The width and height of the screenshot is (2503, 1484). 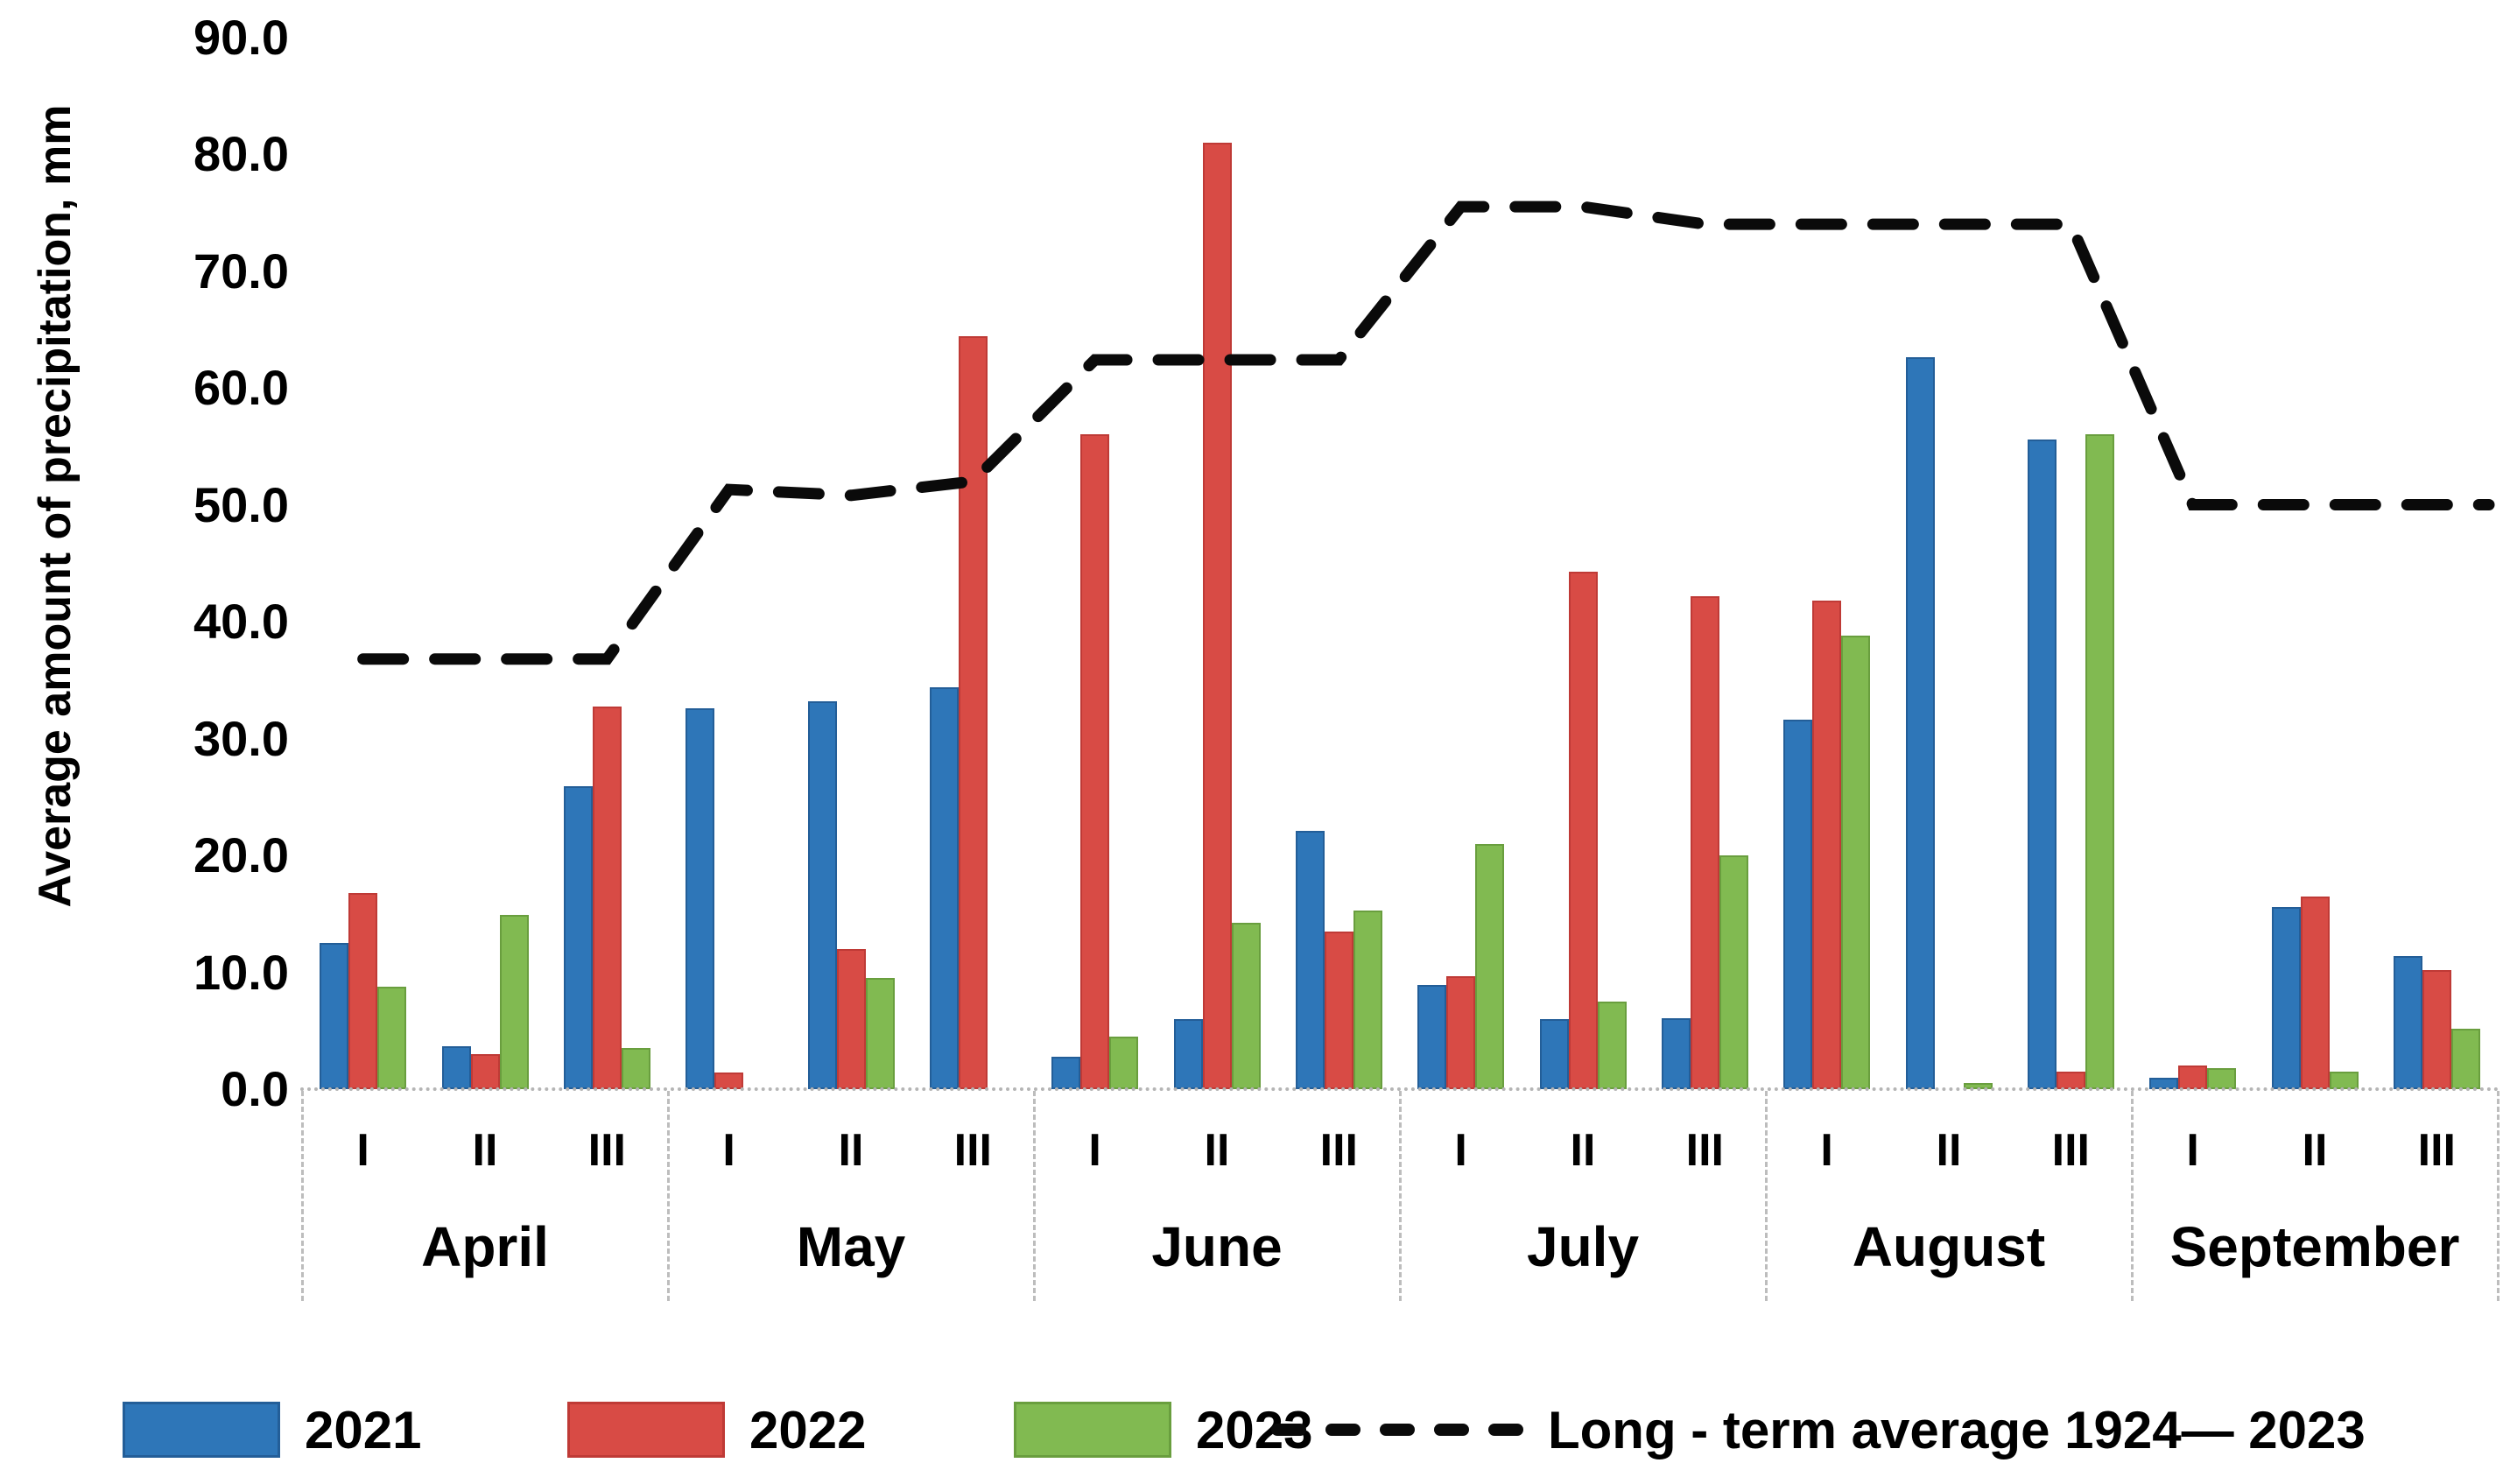 What do you see at coordinates (1949, 1150) in the screenshot?
I see `x-tick-decade-august-II: II` at bounding box center [1949, 1150].